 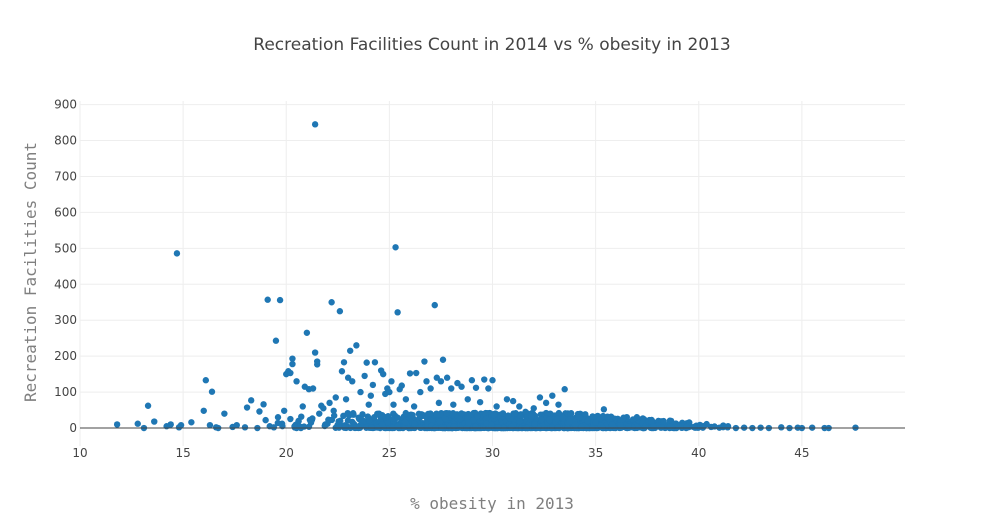 What do you see at coordinates (182, 453) in the screenshot?
I see `x-tick-label: 15` at bounding box center [182, 453].